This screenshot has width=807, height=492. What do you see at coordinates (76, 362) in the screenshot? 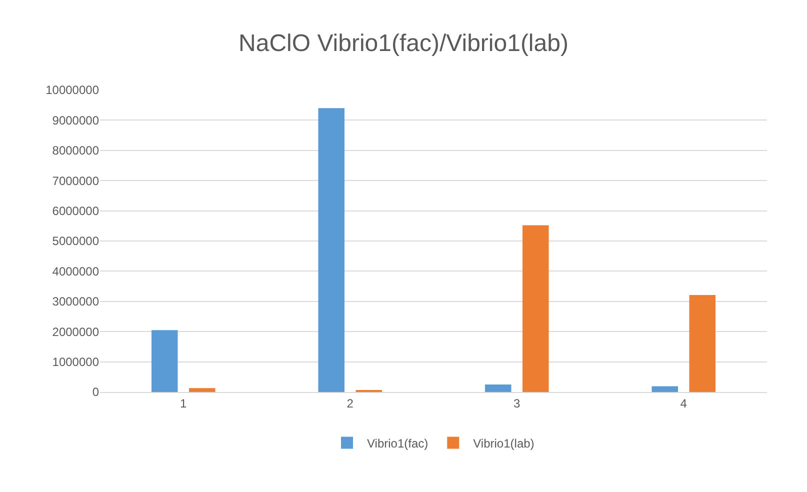
I see `y-tick-label: 1000000` at bounding box center [76, 362].